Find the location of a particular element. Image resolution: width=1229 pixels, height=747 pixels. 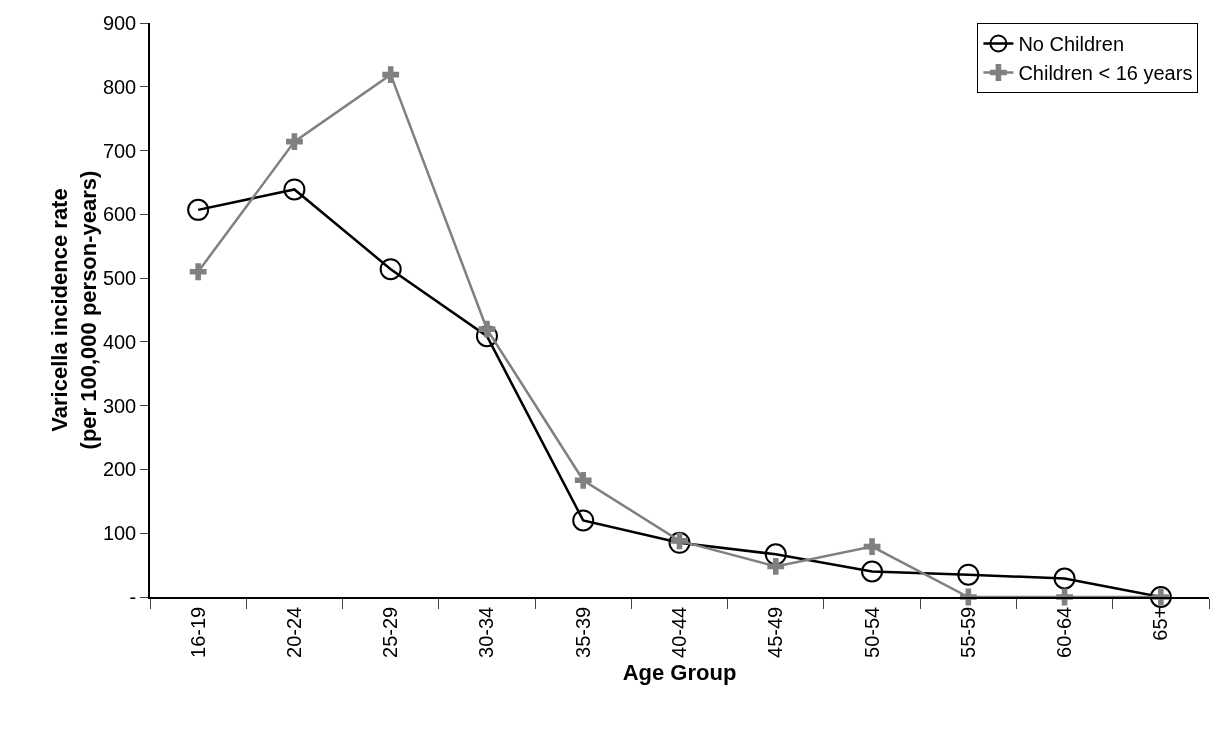

x-tick-label: 50-54 is located at coordinates (871, 632).